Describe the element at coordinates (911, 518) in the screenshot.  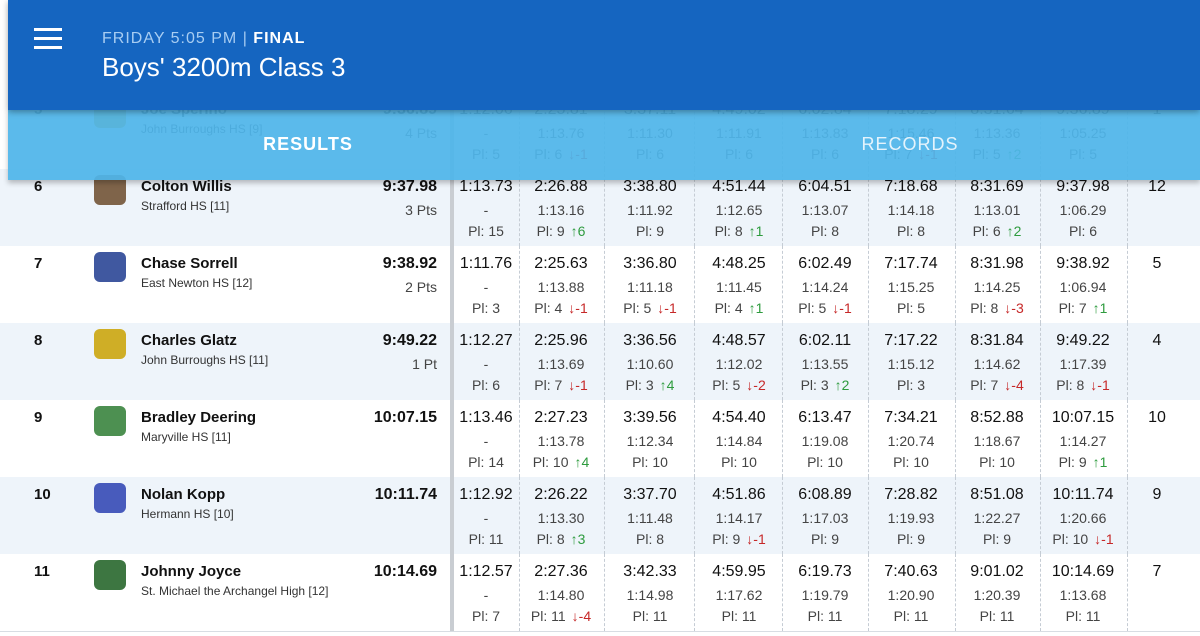
I see `lap-time: 1:19.93` at that location.